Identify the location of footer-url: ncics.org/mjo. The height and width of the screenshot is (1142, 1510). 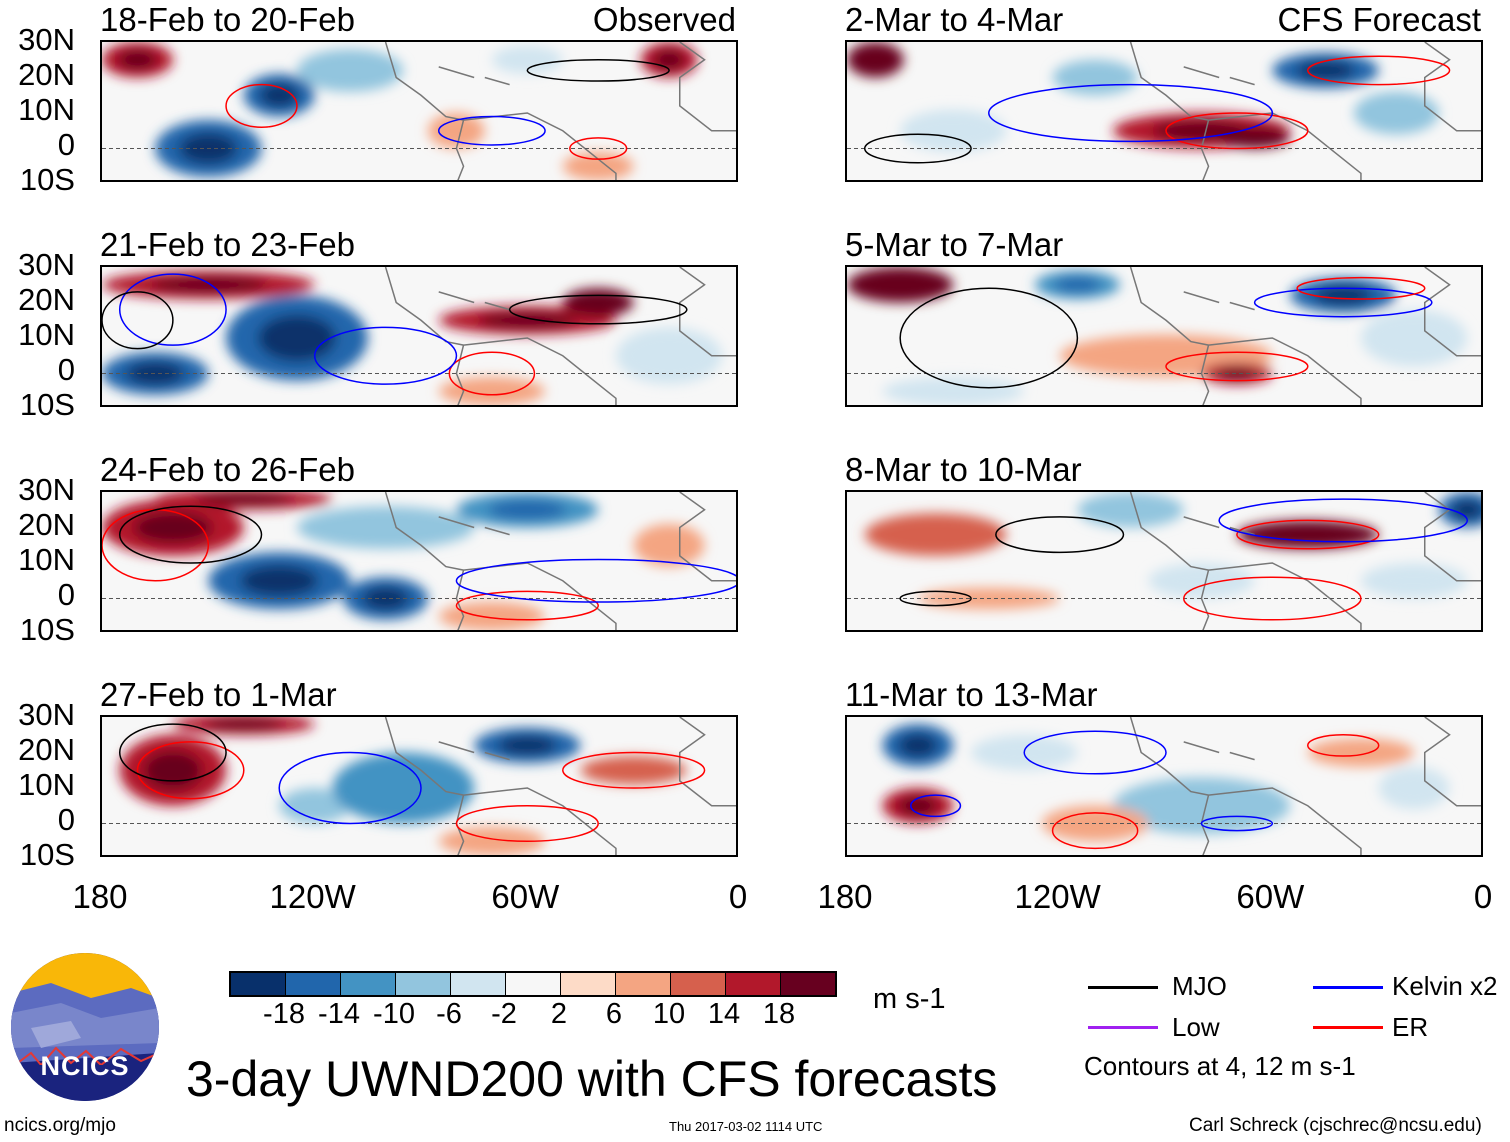
(60, 1125).